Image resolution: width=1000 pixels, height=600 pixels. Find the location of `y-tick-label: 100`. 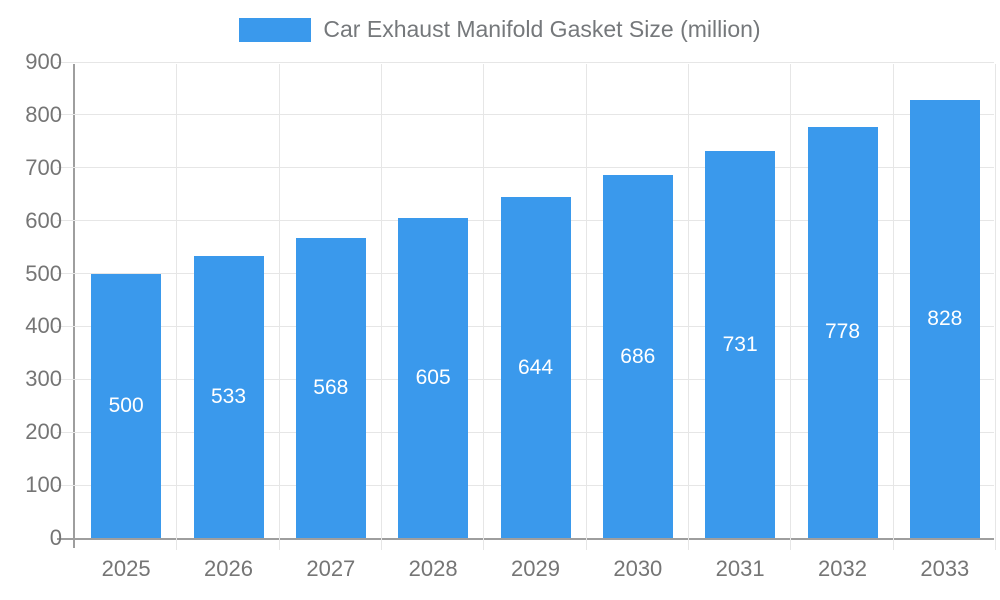

y-tick-label: 100 is located at coordinates (43, 485).